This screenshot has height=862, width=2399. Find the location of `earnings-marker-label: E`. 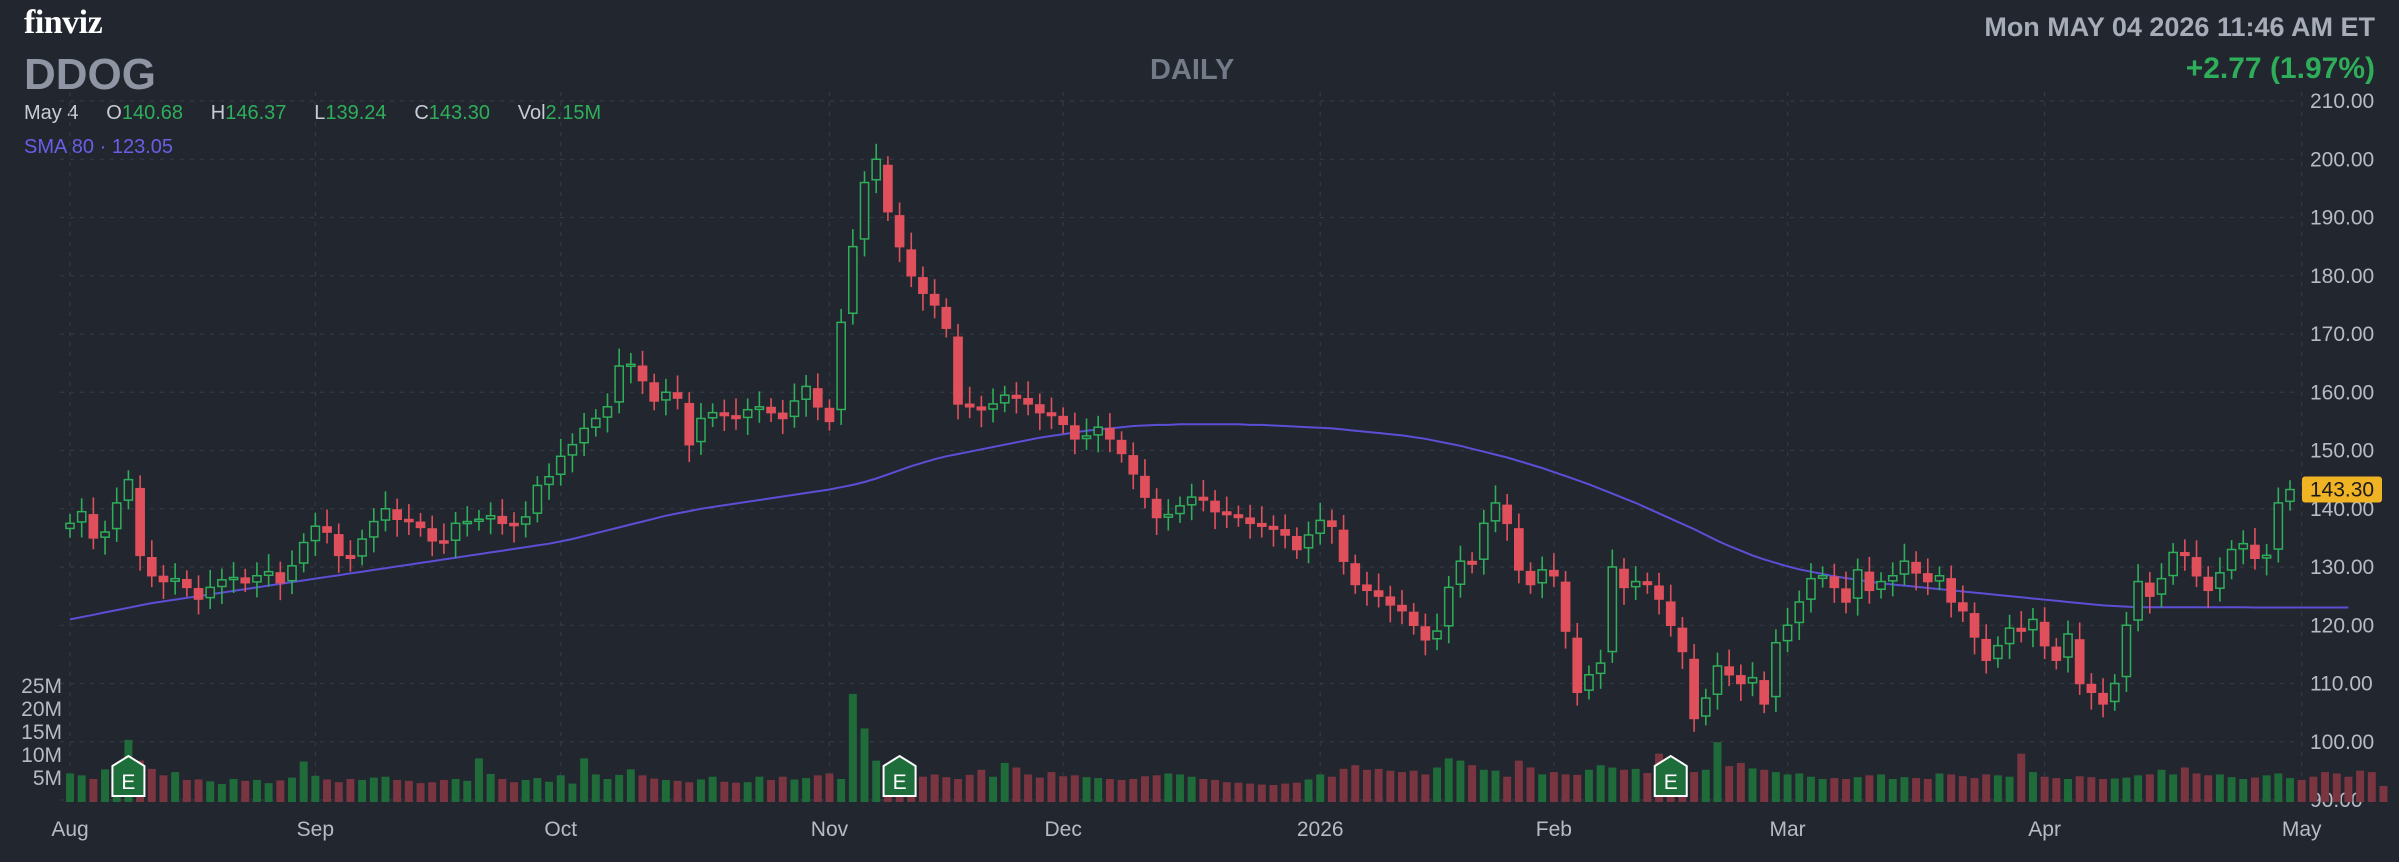

earnings-marker-label: E is located at coordinates (1671, 782).